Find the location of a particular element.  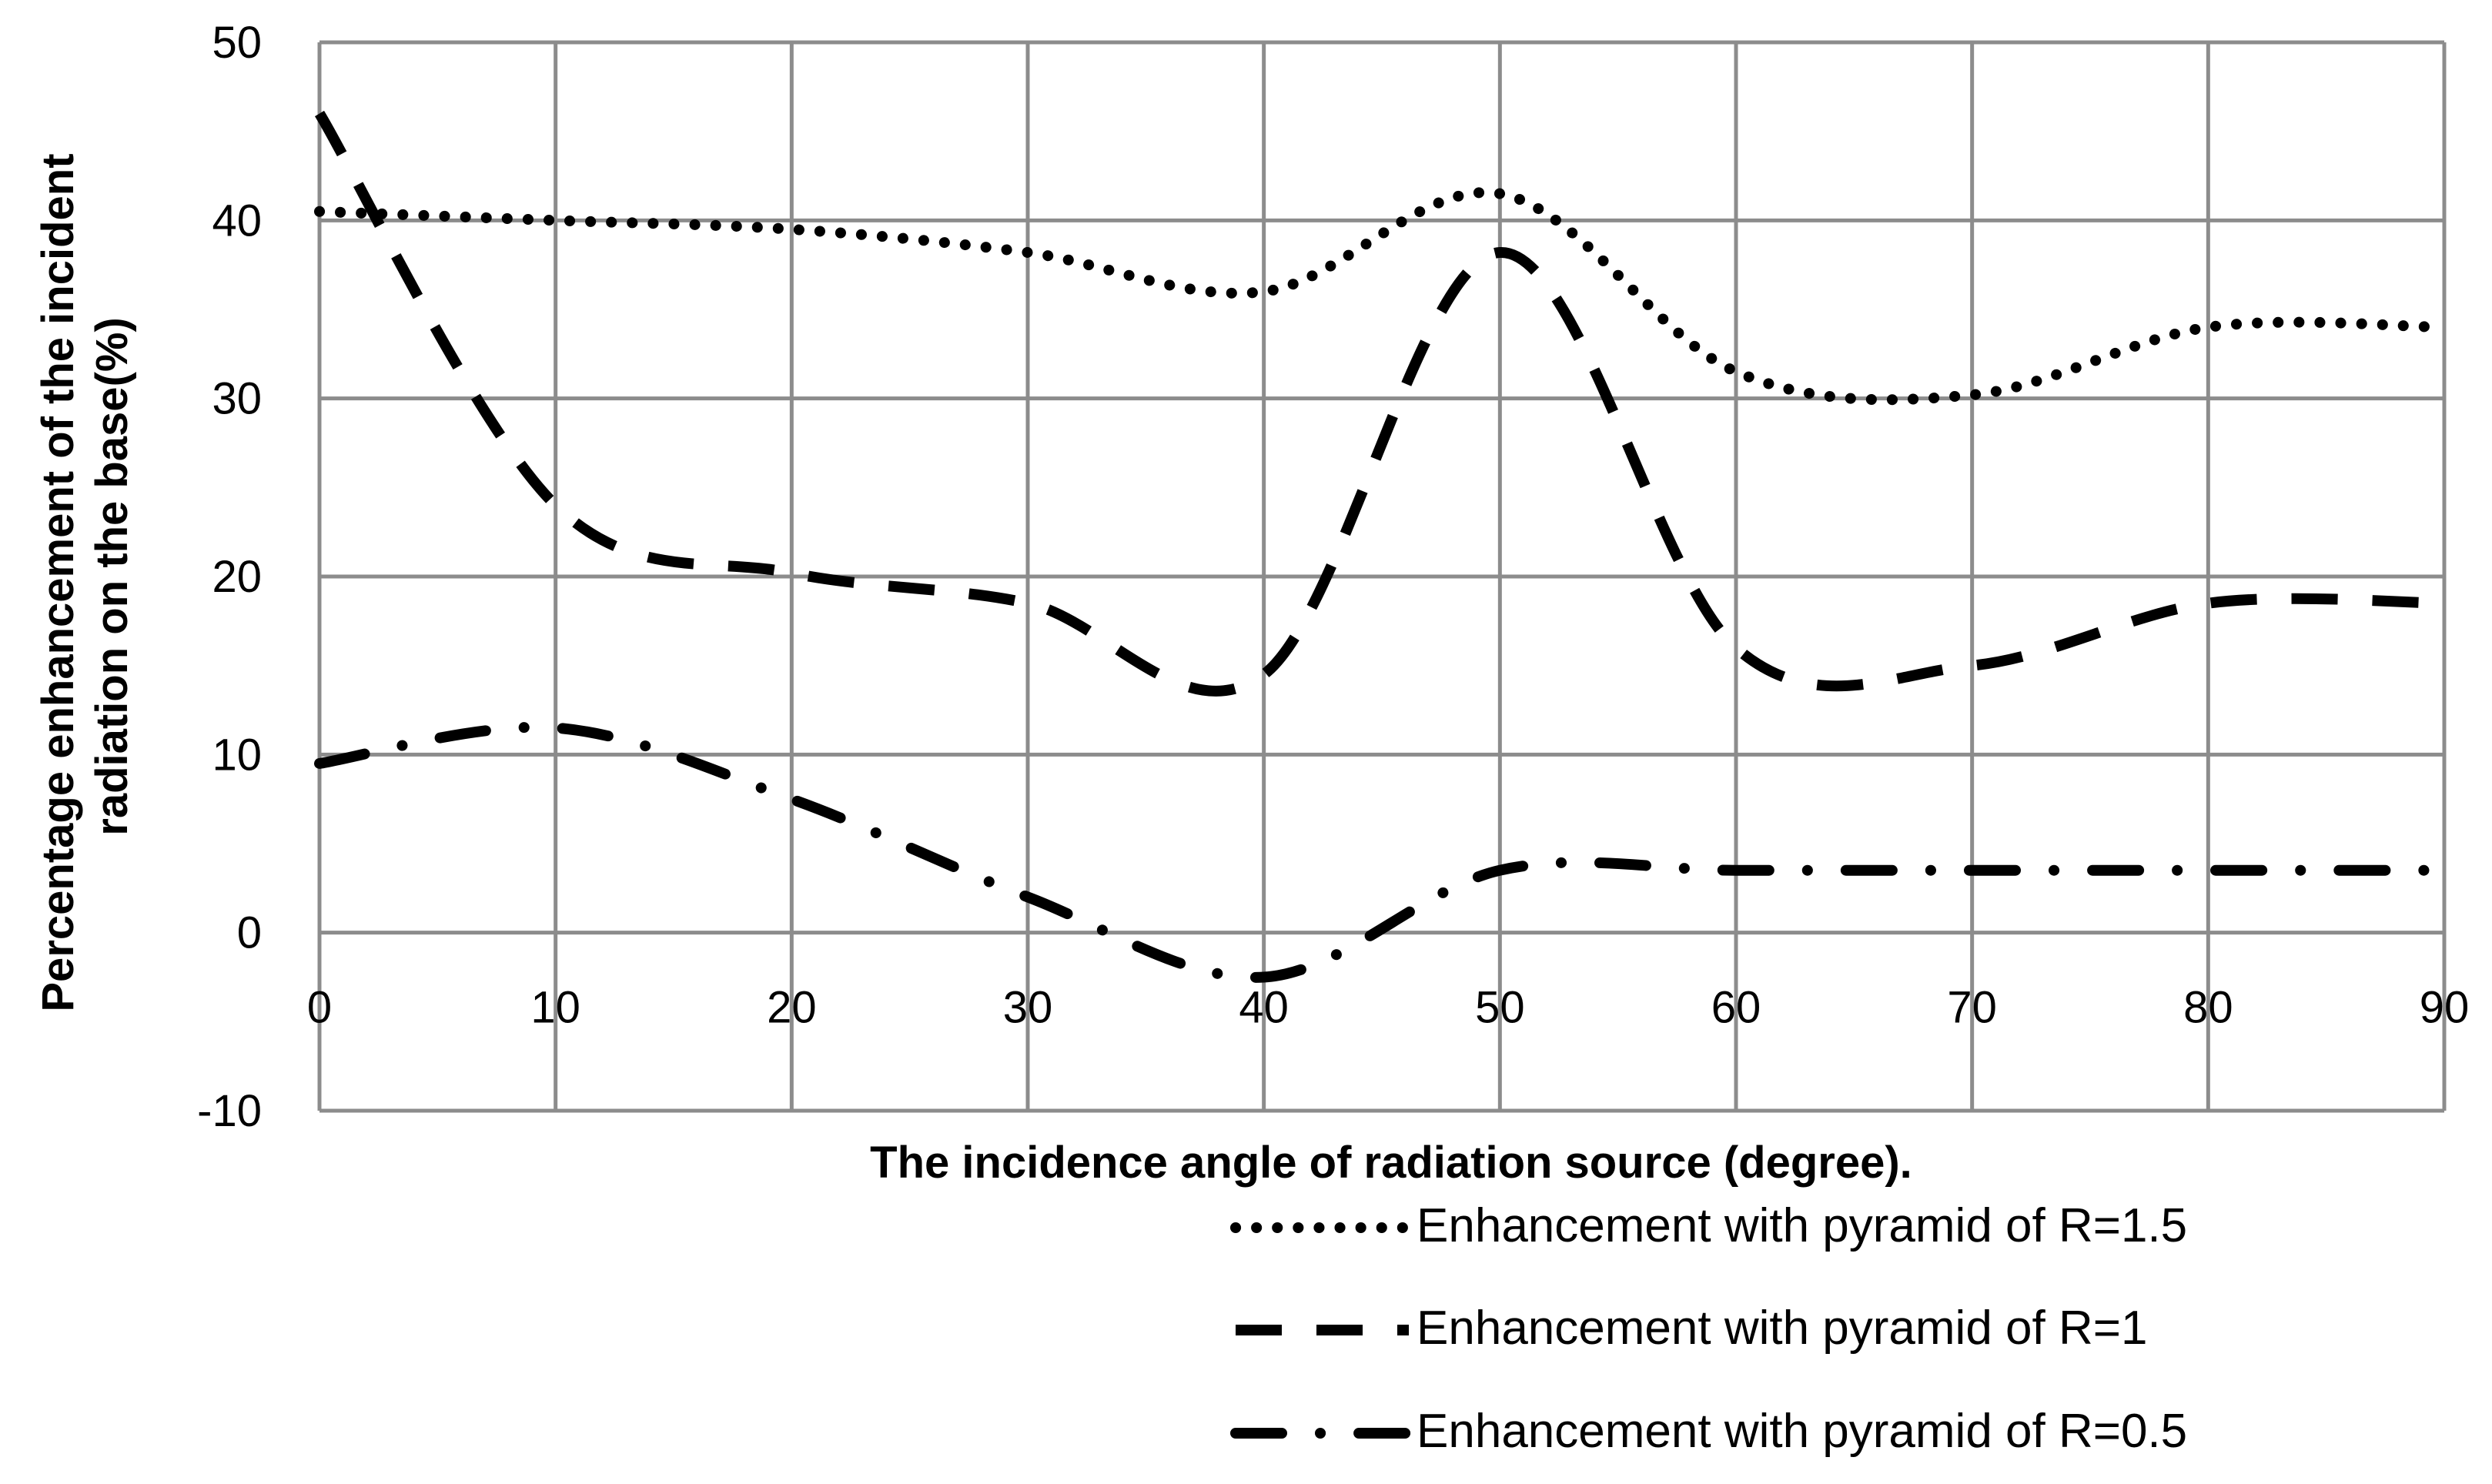

x-tick-label: 80 is located at coordinates (2208, 1008).